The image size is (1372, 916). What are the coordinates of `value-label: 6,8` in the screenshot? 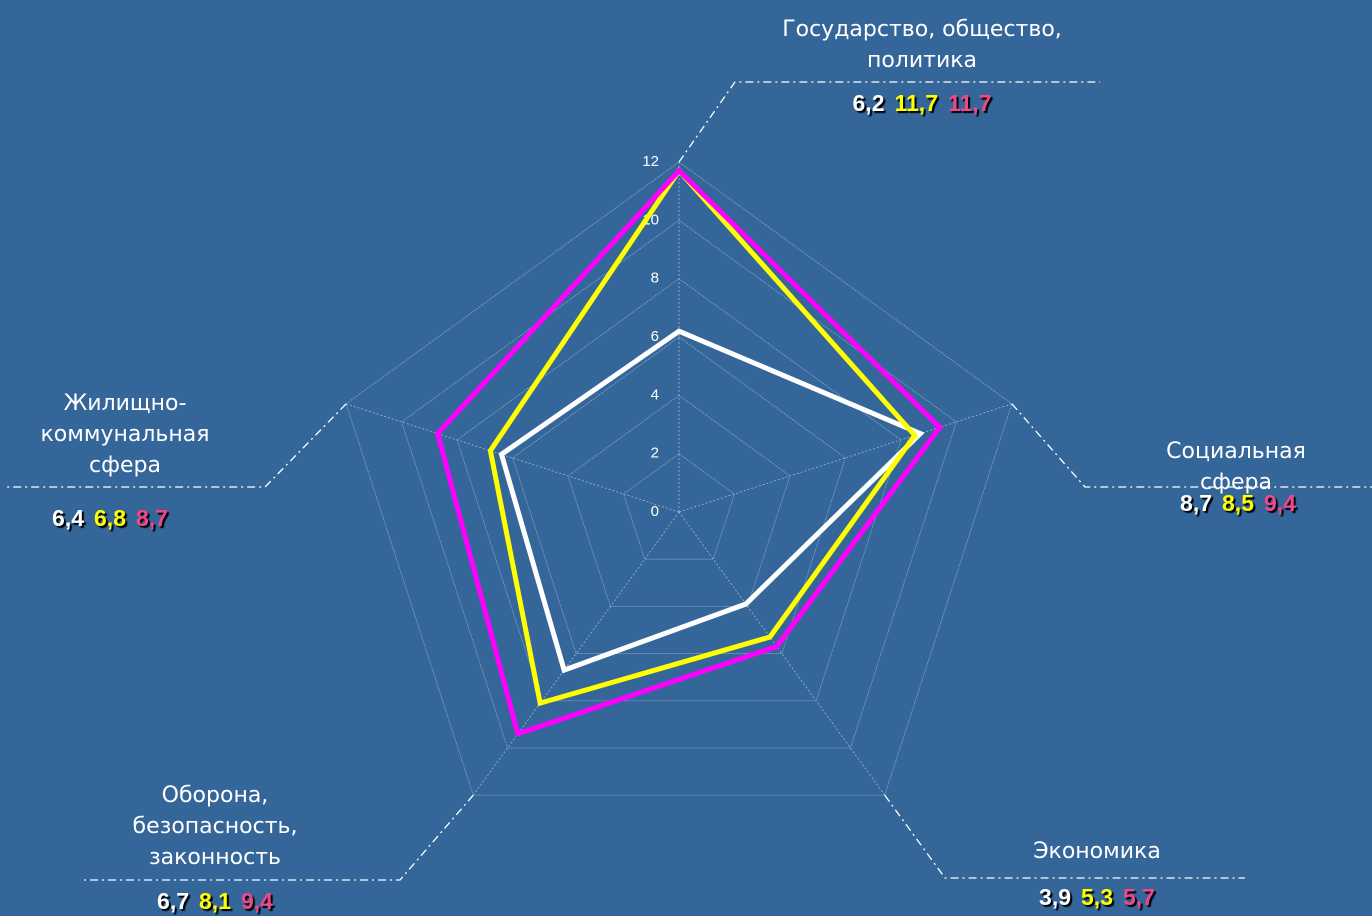 It's located at (110, 518).